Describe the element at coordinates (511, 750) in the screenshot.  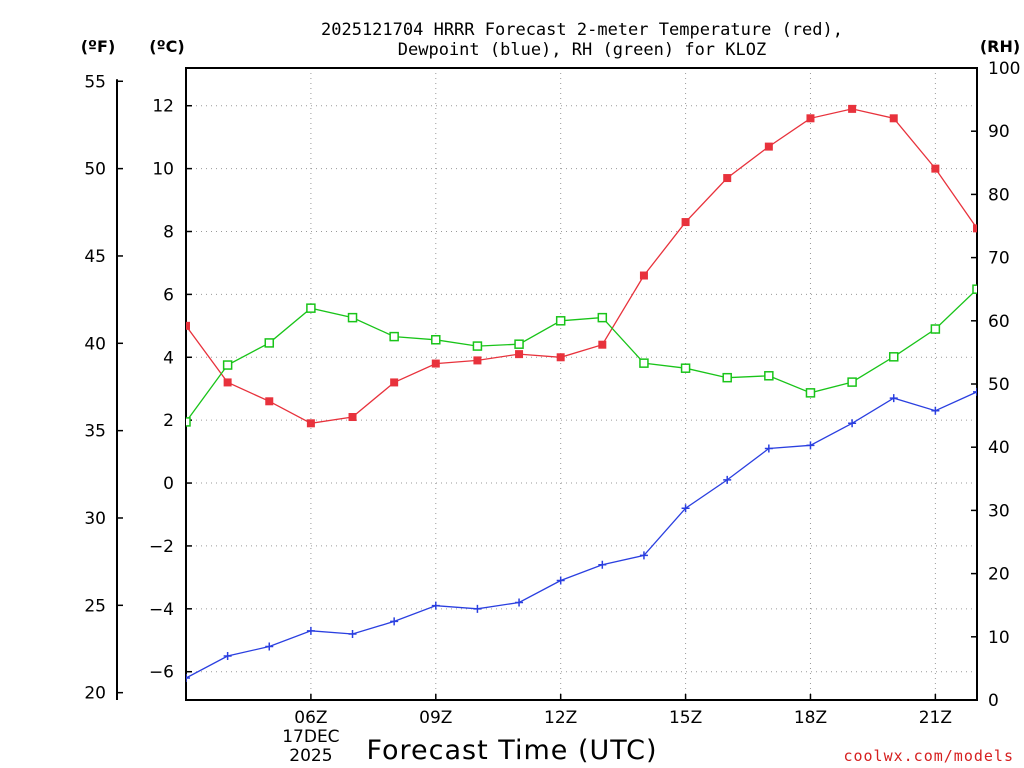
I see `x-axis-title: Forecast Time (UTC)` at that location.